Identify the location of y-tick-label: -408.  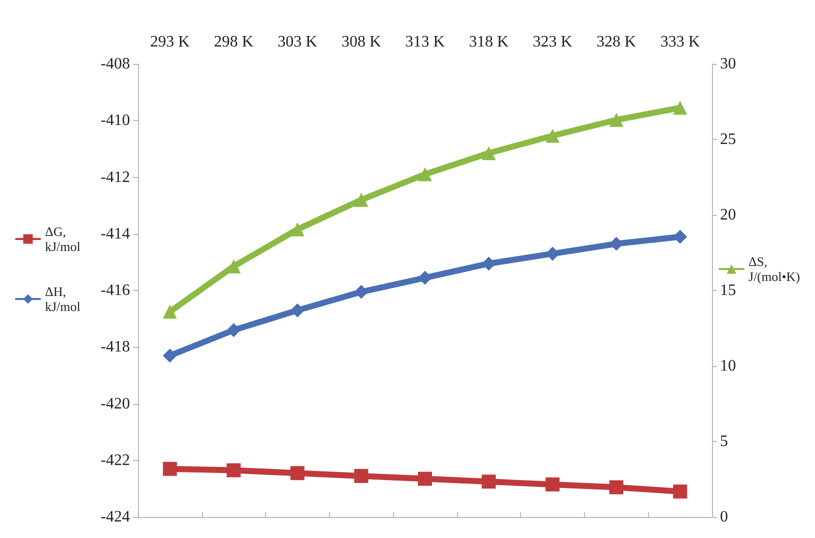
(115, 64).